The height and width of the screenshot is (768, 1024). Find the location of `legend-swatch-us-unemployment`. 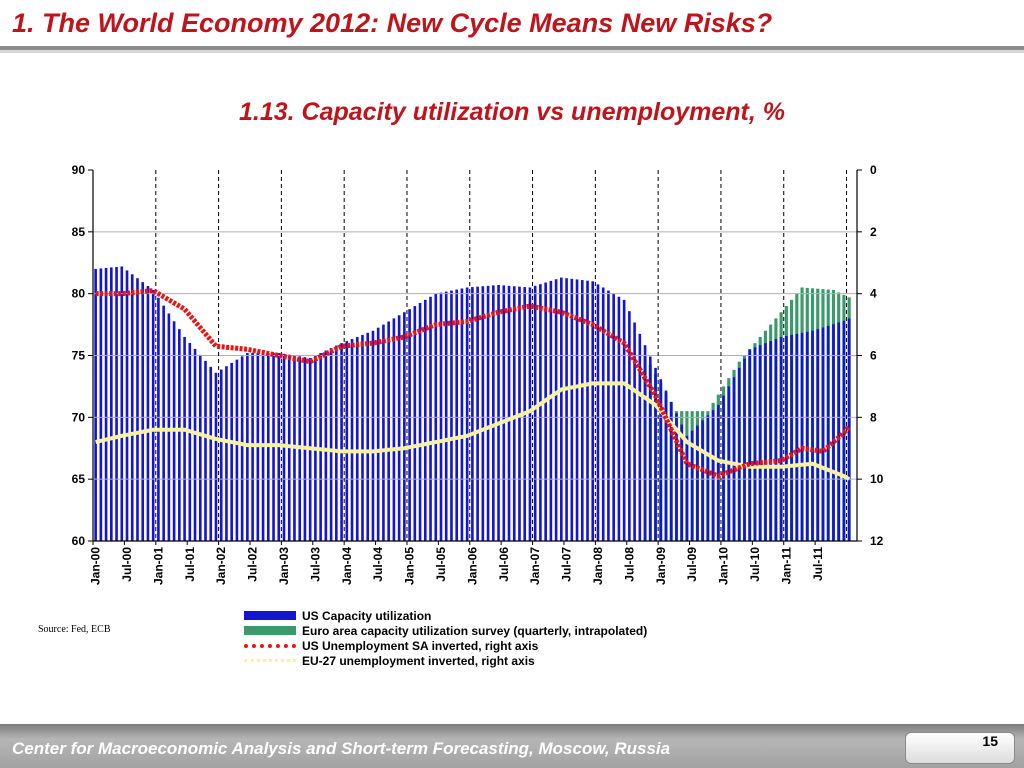

legend-swatch-us-unemployment is located at coordinates (270, 645).